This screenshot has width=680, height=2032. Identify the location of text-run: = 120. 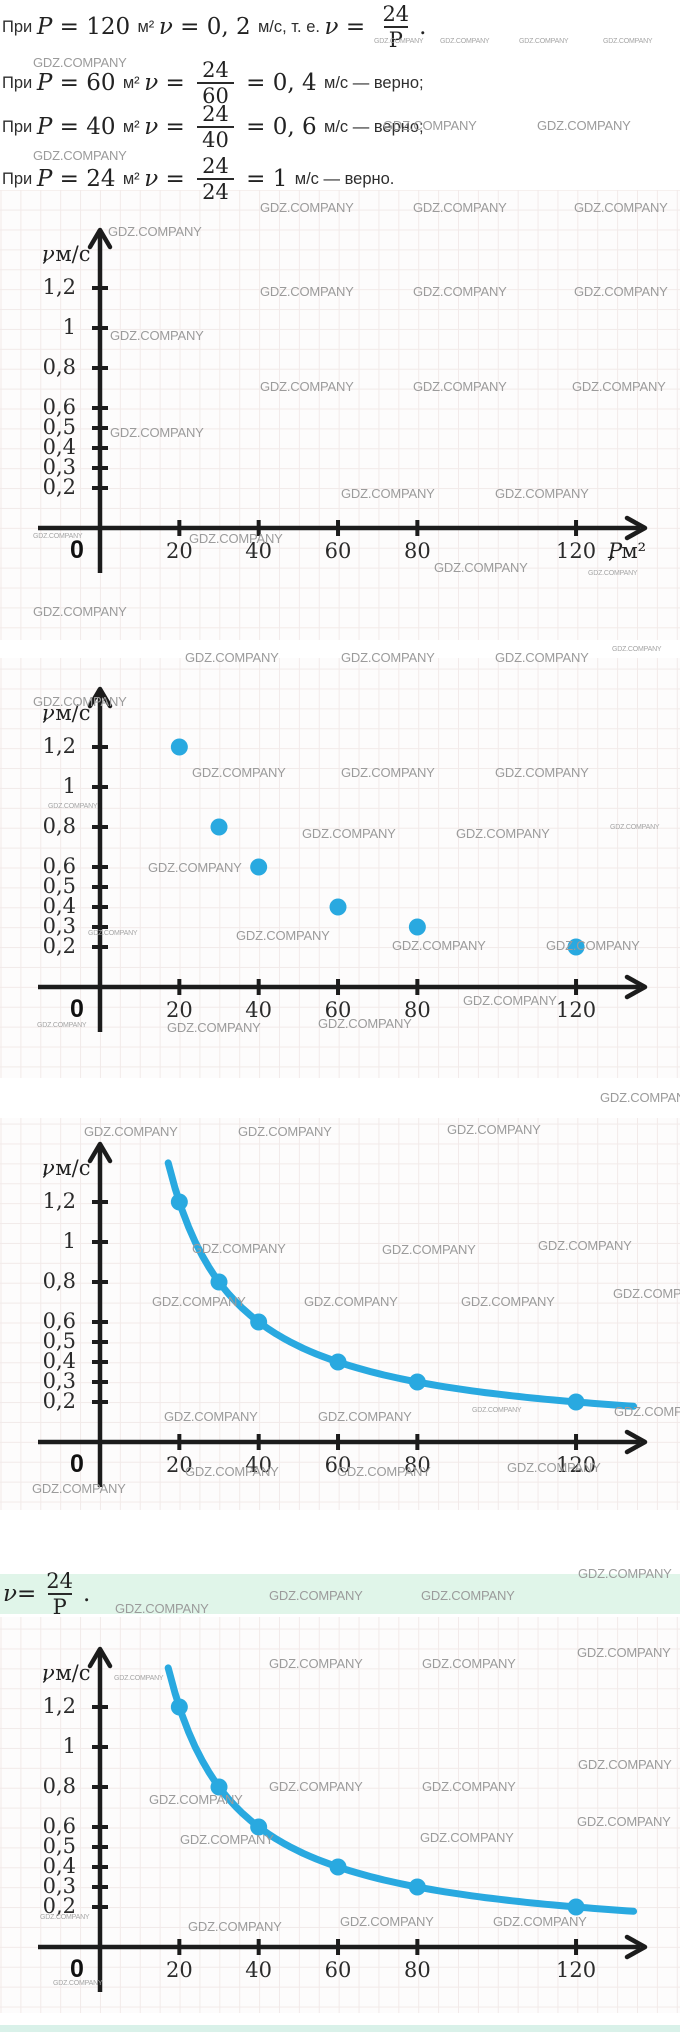
(95, 27).